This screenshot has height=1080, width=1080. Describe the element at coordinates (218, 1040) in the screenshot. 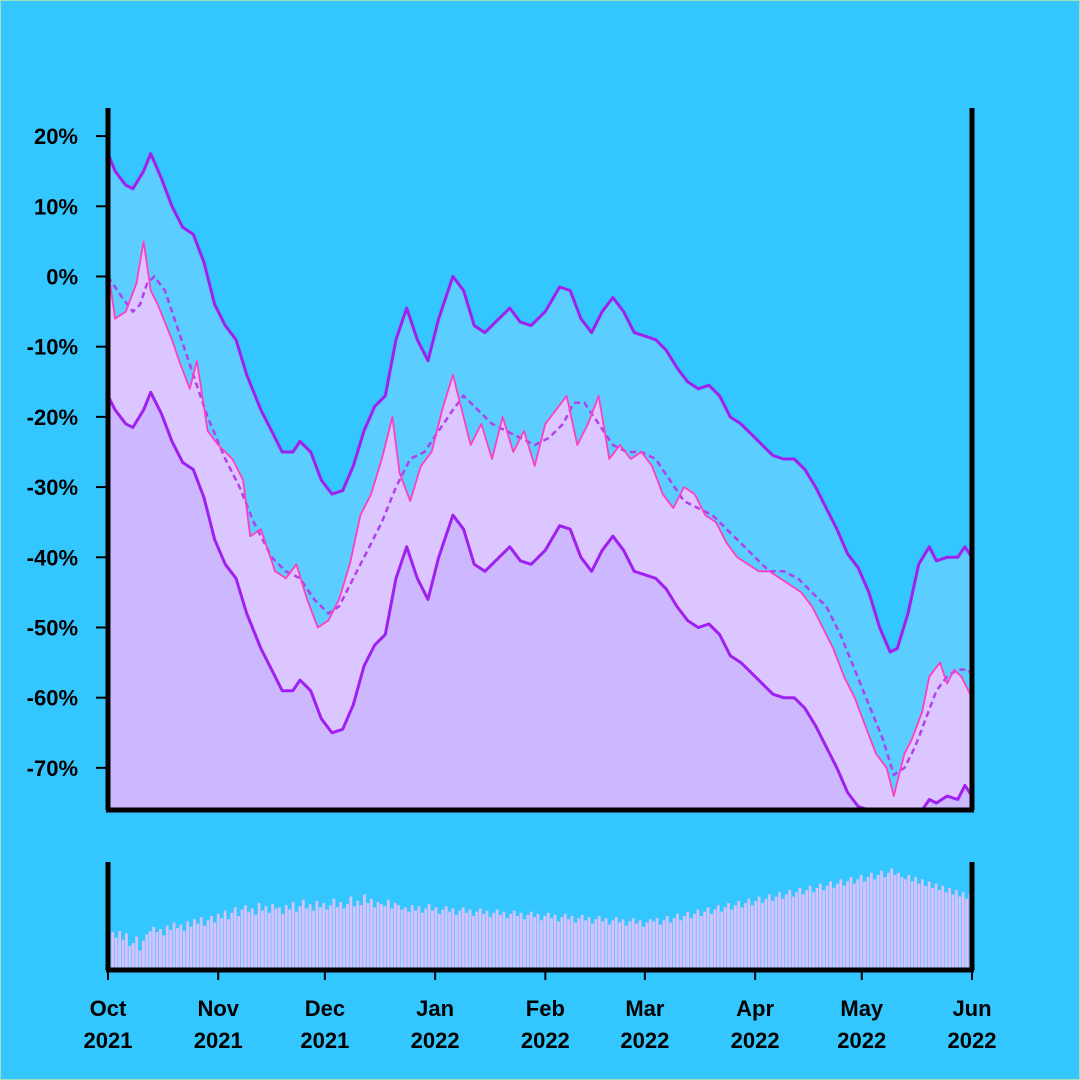

I see `x-tick-year: 2021` at that location.